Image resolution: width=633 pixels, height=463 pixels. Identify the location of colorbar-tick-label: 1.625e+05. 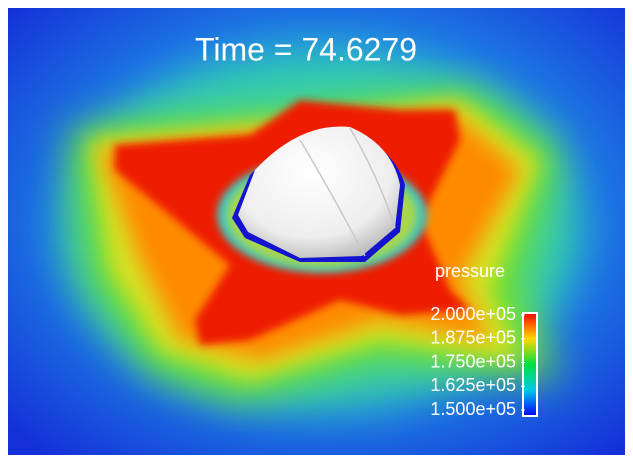
(473, 385).